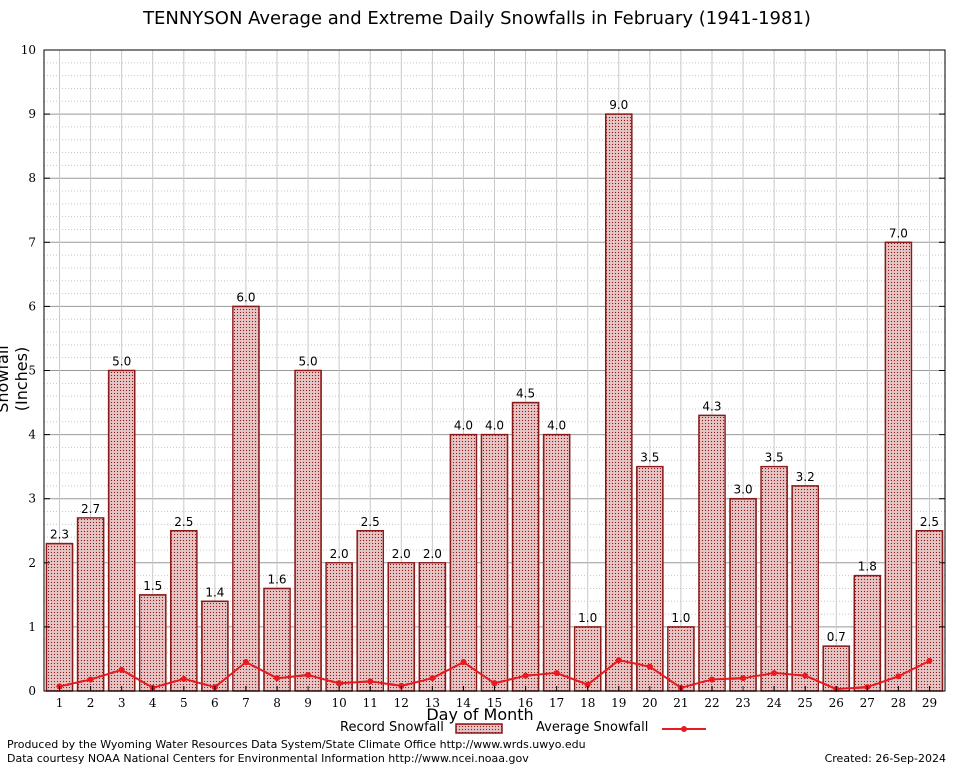  I want to click on x-tick-label: 10, so click(339, 703).